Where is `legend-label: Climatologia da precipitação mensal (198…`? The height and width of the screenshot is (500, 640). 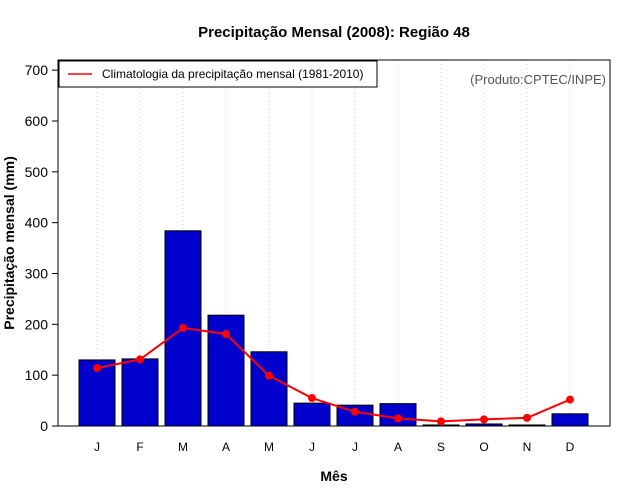 legend-label: Climatologia da precipitação mensal (198… is located at coordinates (232, 74).